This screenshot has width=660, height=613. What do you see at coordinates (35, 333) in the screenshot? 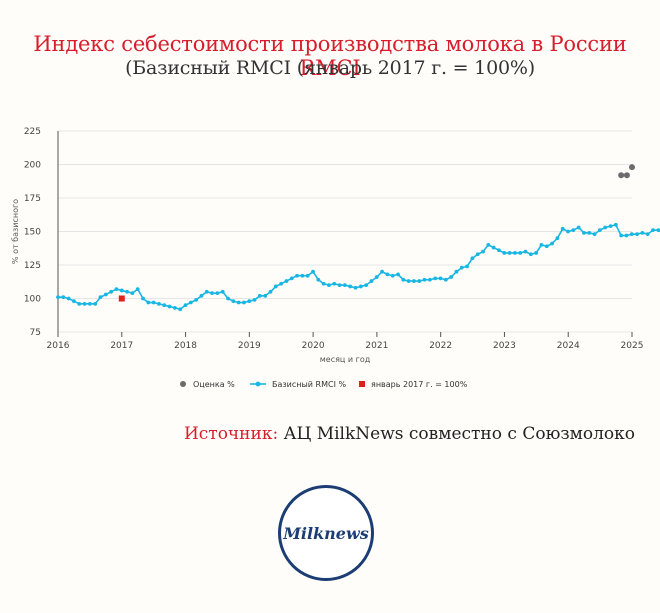
I see `y-tick-label: 75` at bounding box center [35, 333].